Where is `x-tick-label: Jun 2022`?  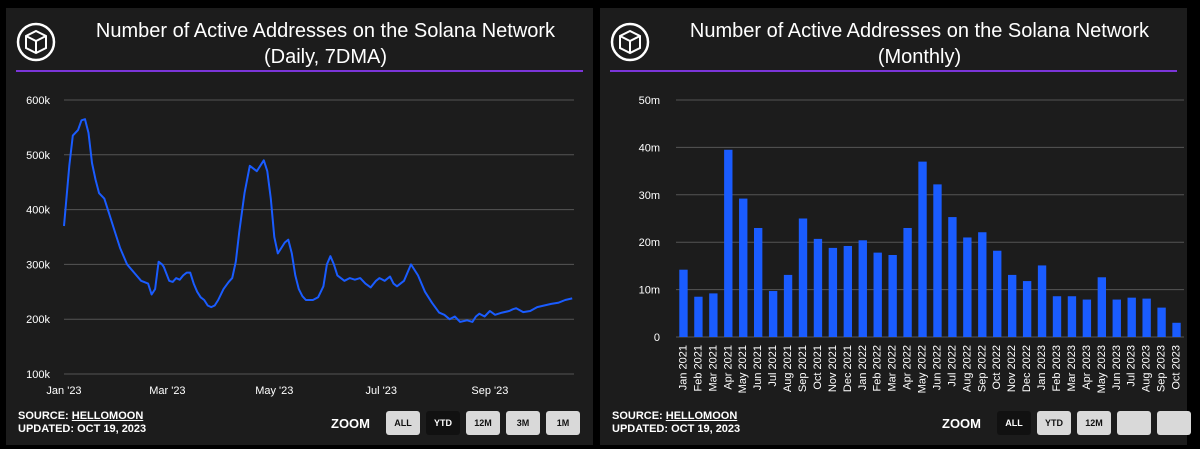
x-tick-label: Jun 2022 is located at coordinates (937, 367).